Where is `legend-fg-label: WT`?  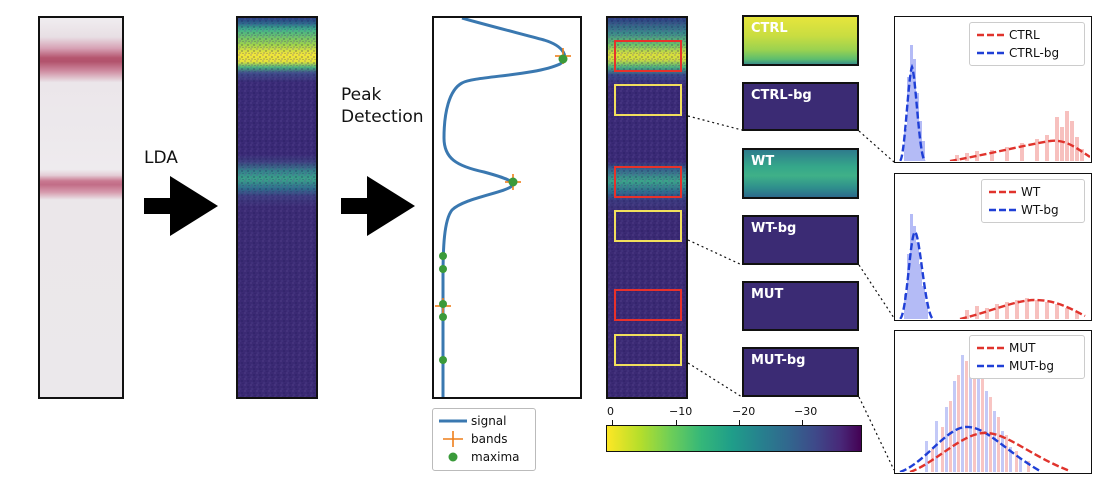 legend-fg-label: WT is located at coordinates (1031, 192).